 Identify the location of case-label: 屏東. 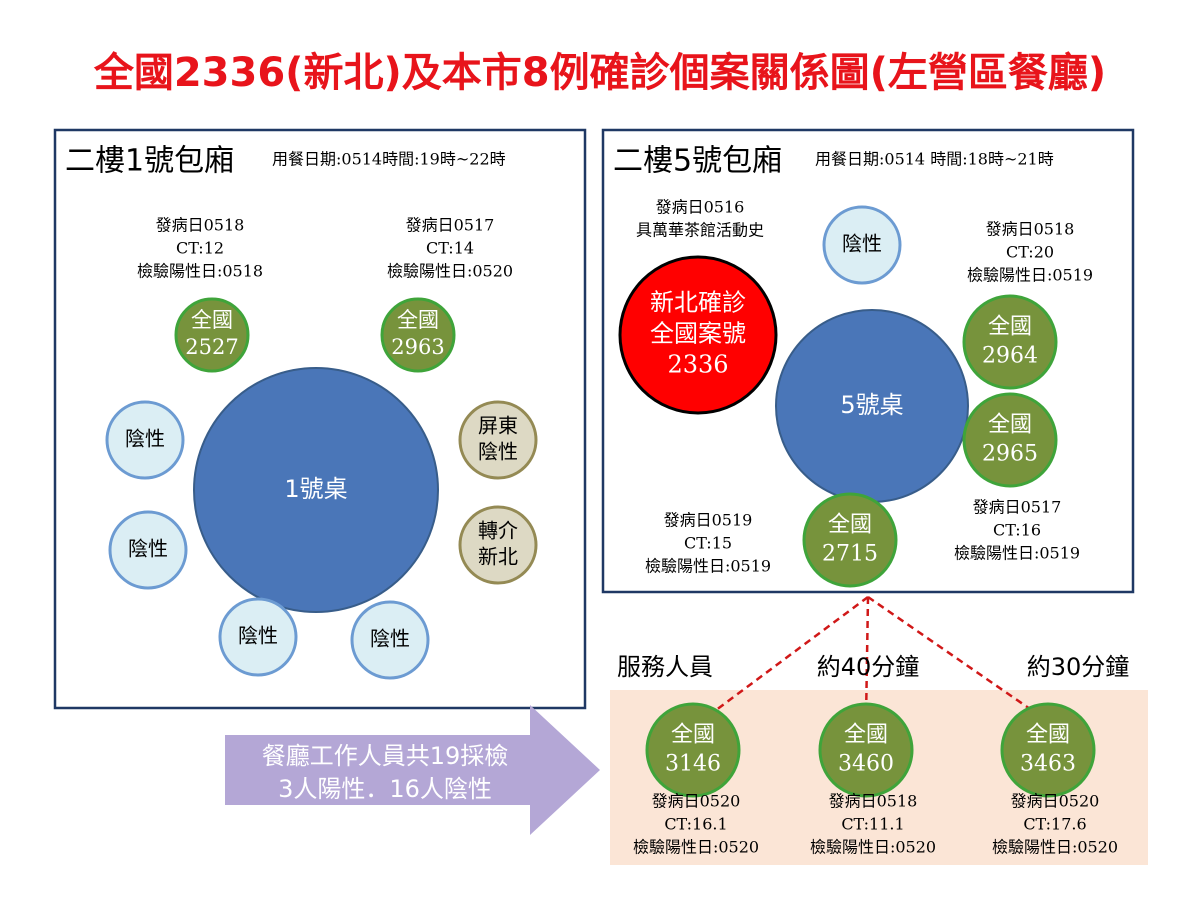
(498, 426).